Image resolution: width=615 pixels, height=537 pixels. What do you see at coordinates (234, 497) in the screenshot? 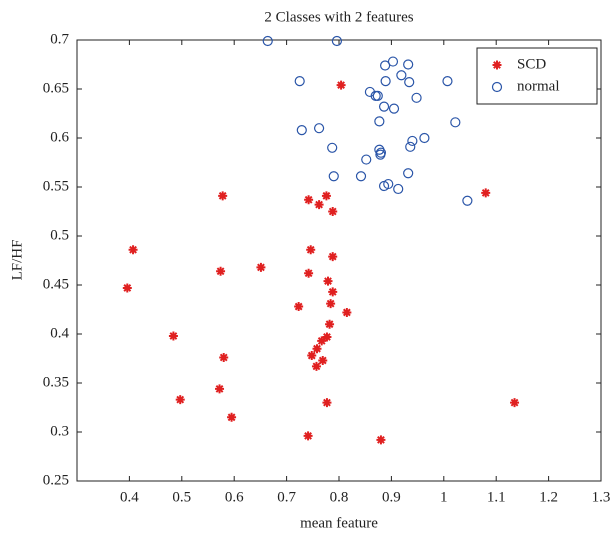
I see `x-tick-label: 0.6` at bounding box center [234, 497].